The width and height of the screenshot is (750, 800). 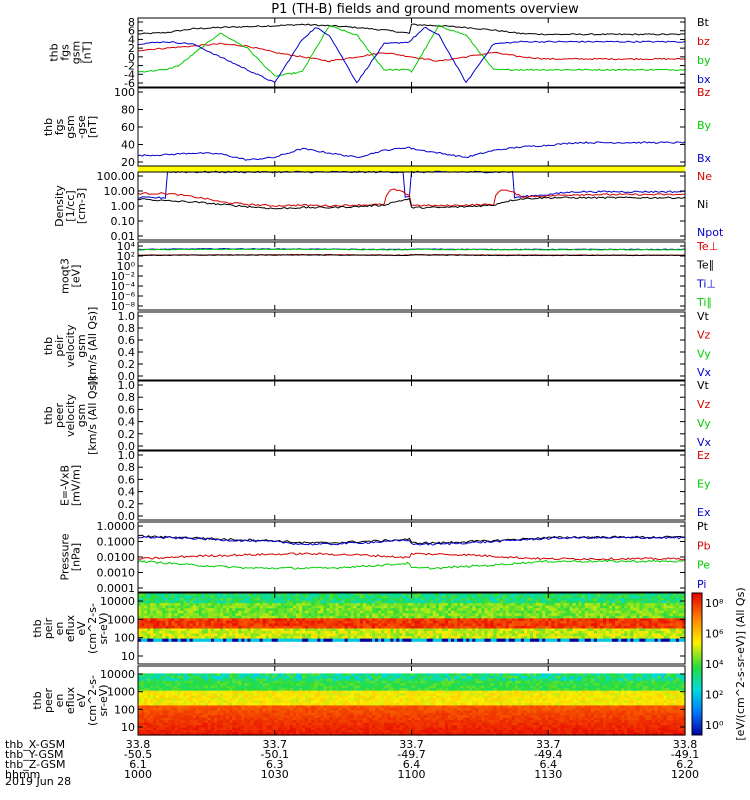 What do you see at coordinates (35, 764) in the screenshot?
I see `x-row-label: thb_Z-GSM` at bounding box center [35, 764].